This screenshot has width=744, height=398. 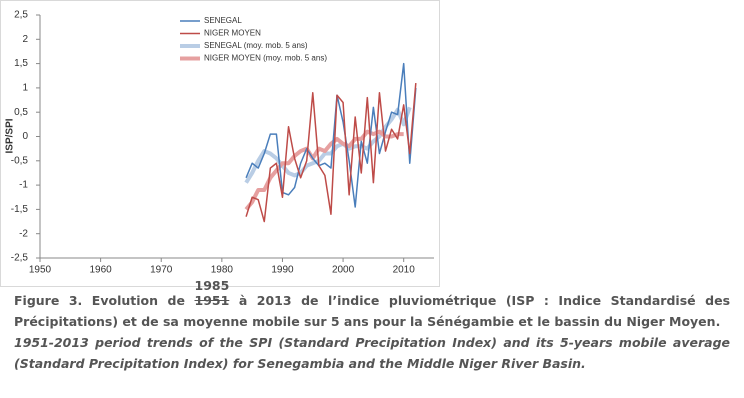 What do you see at coordinates (25, 39) in the screenshot?
I see `y-tick-label: 2` at bounding box center [25, 39].